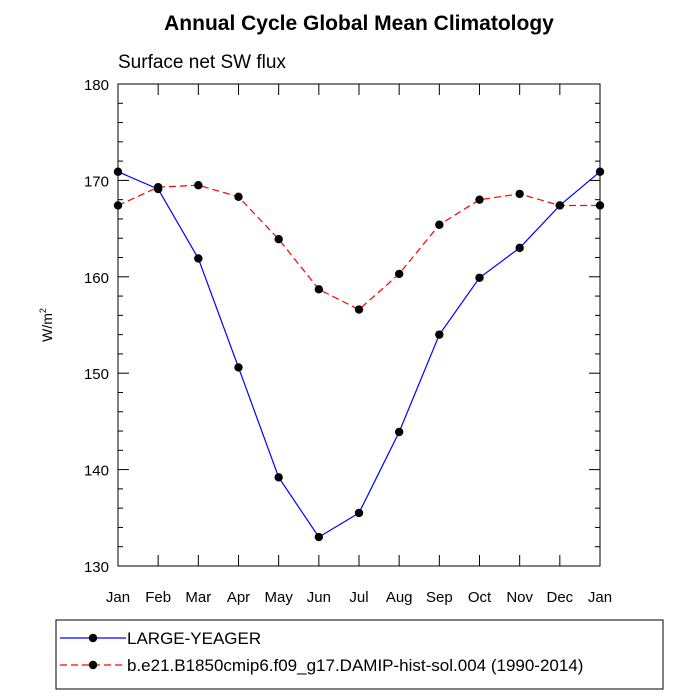 This screenshot has height=700, width=700. What do you see at coordinates (278, 597) in the screenshot?
I see `x-tick-label: May` at bounding box center [278, 597].